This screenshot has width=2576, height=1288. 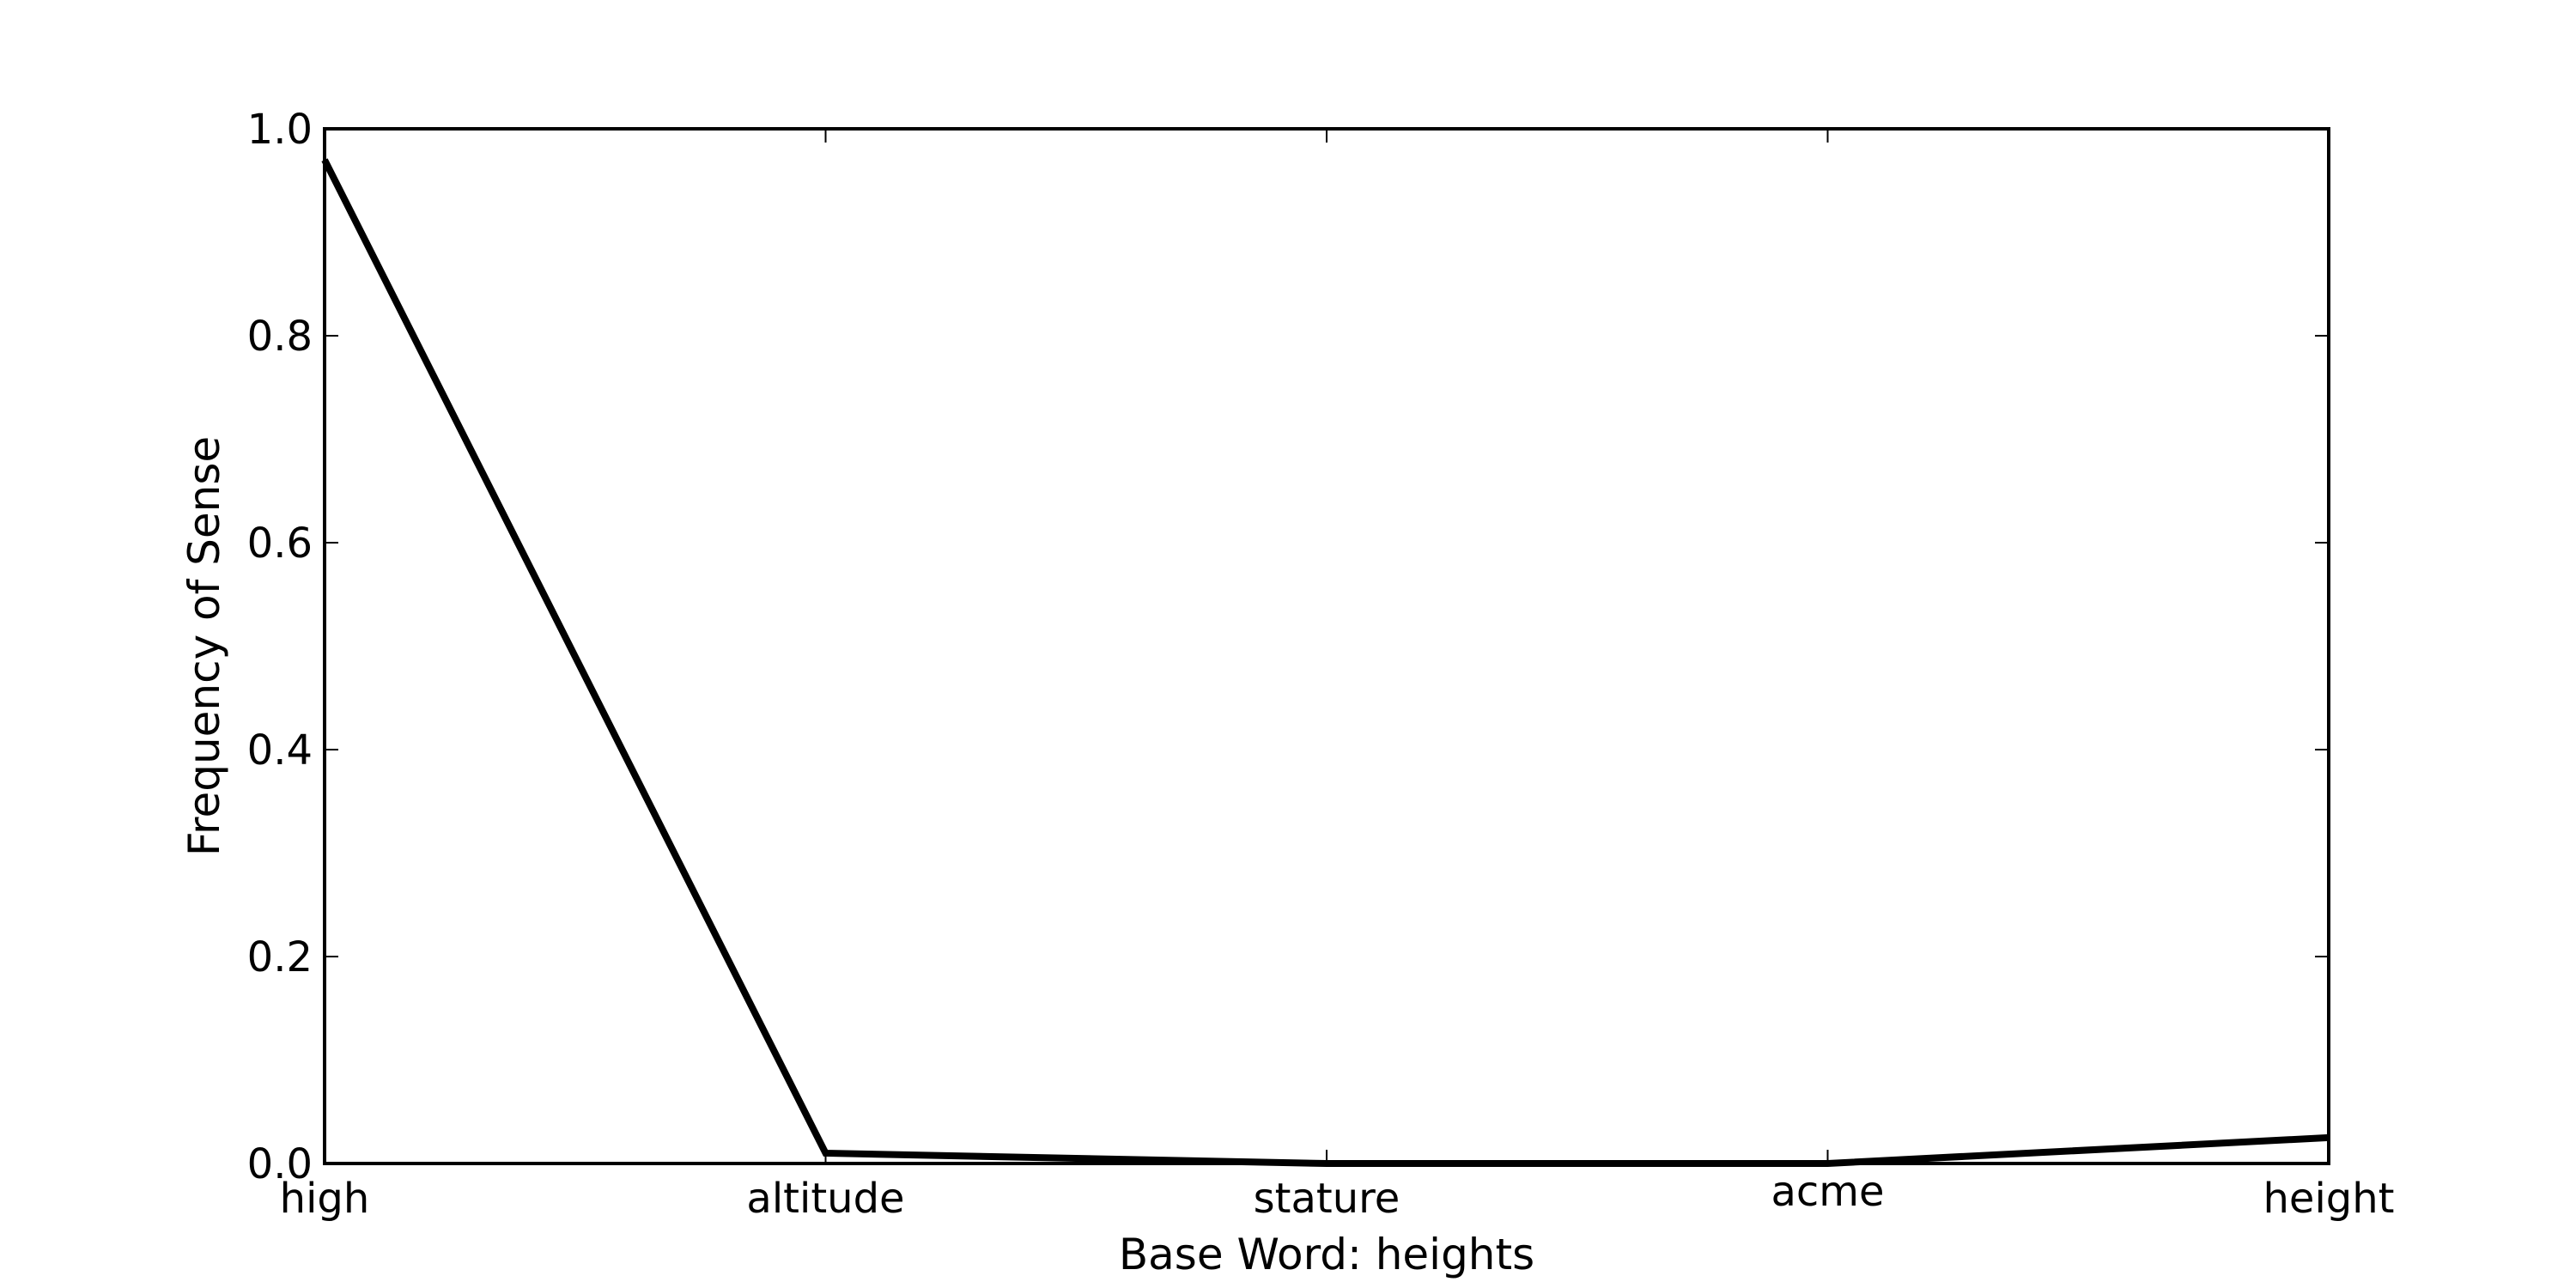 What do you see at coordinates (280, 543) in the screenshot?
I see `y-tick-label: 0.6` at bounding box center [280, 543].